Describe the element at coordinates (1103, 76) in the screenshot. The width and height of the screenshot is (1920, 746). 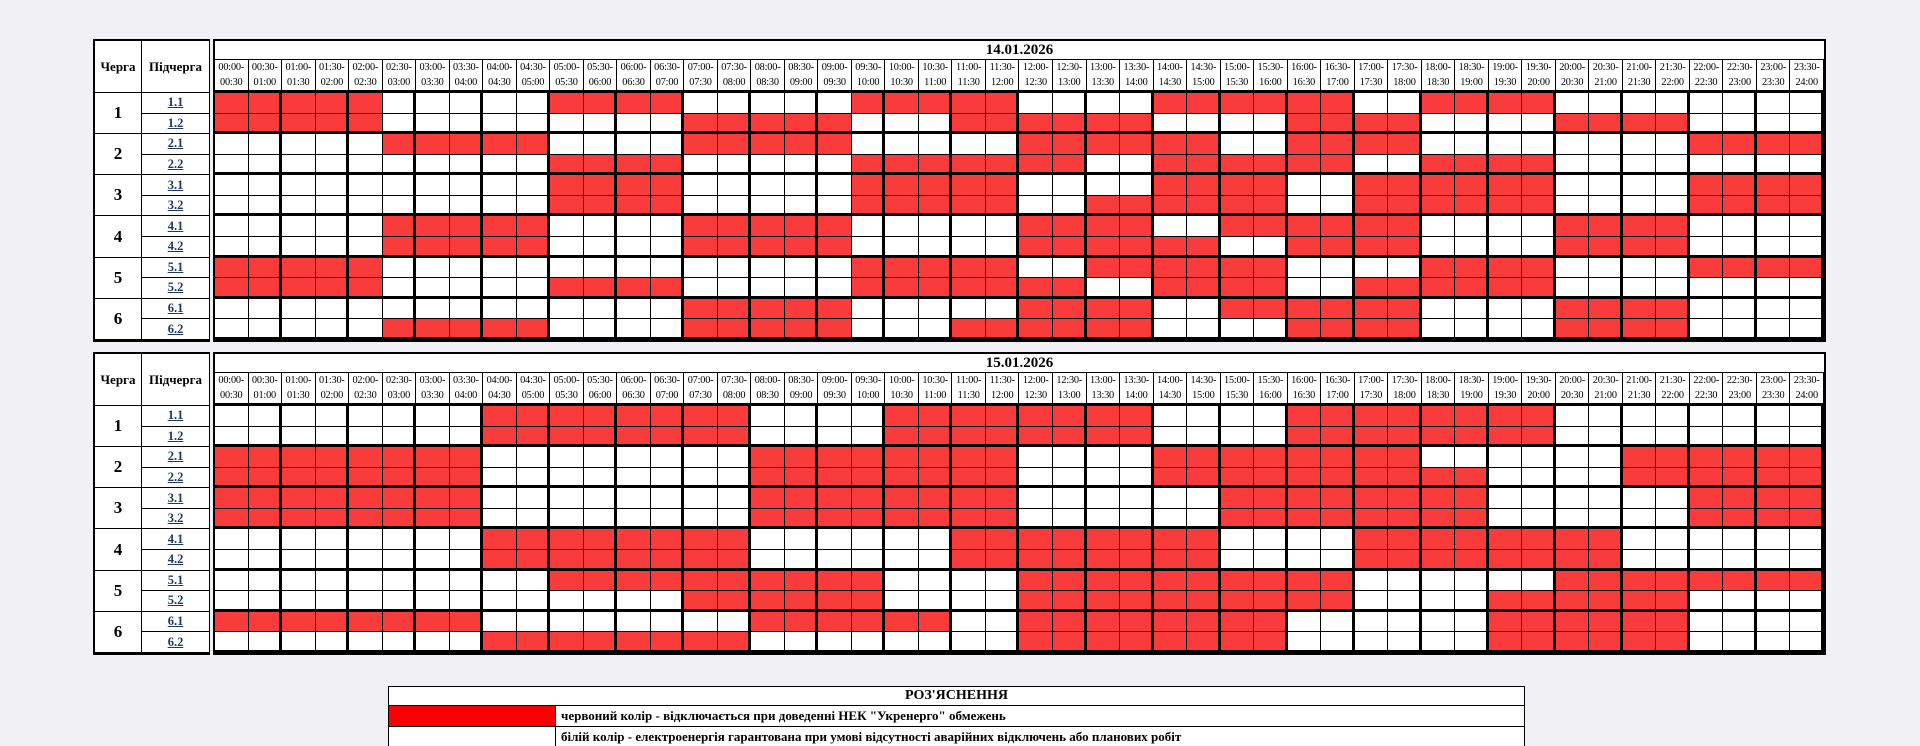
I see `time-slot-header: 13:00- 13:30` at that location.